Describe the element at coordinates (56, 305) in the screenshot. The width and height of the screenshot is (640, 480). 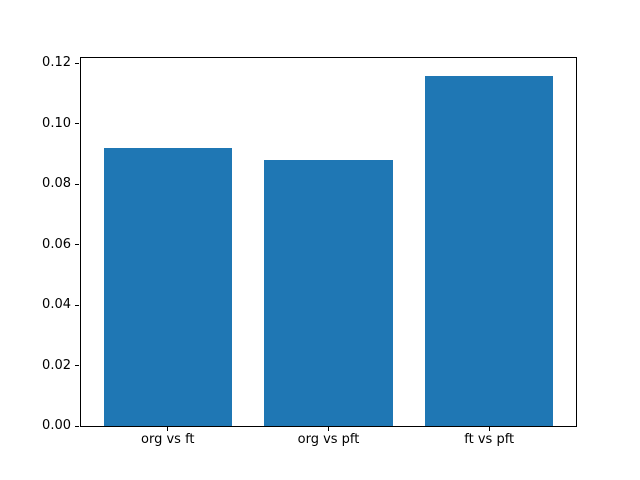
I see `y-tick-label: 0.04` at that location.